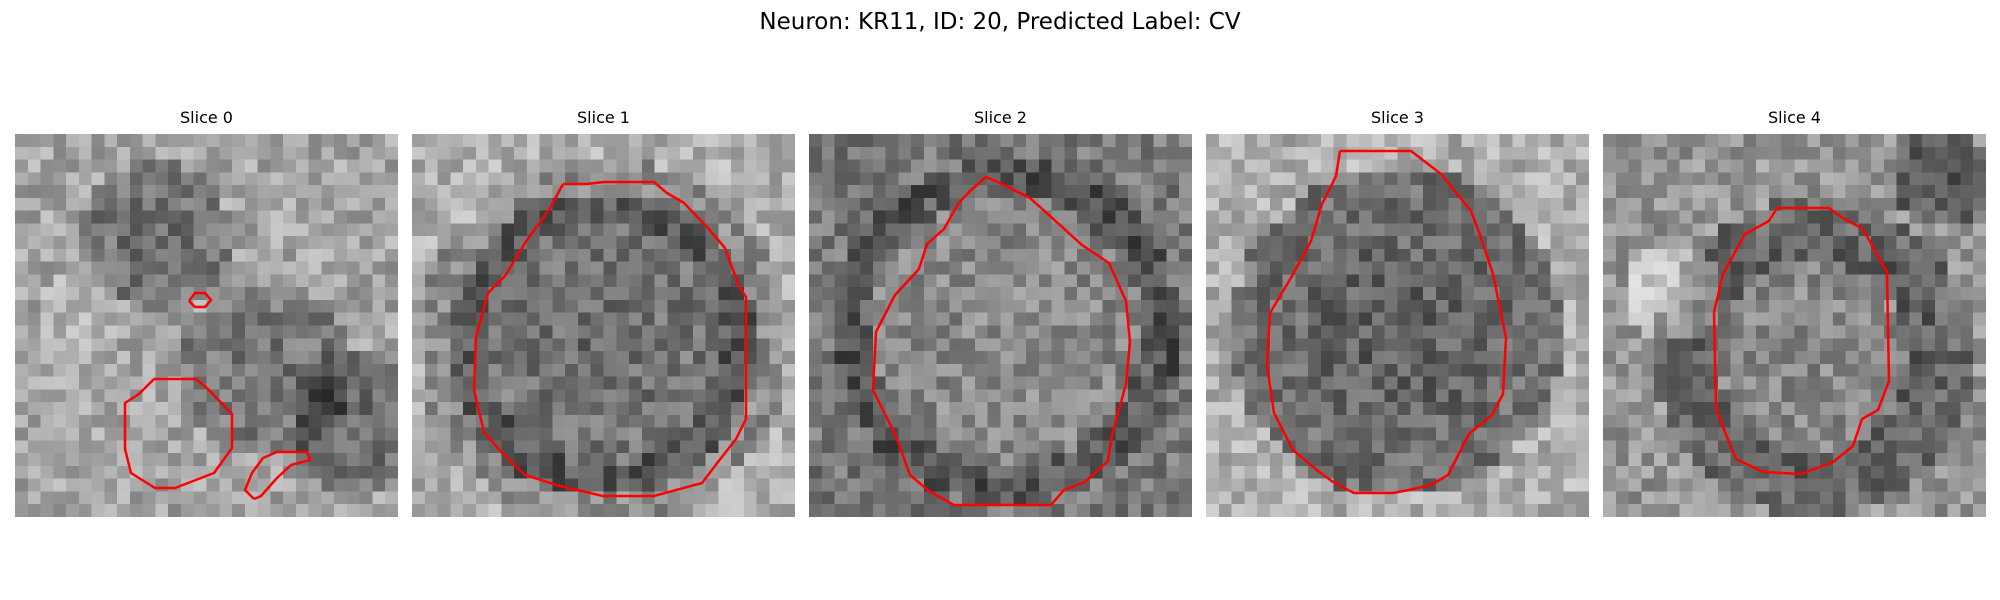 This screenshot has height=600, width=2000. What do you see at coordinates (1794, 117) in the screenshot?
I see `slice-title: Slice 4` at bounding box center [1794, 117].